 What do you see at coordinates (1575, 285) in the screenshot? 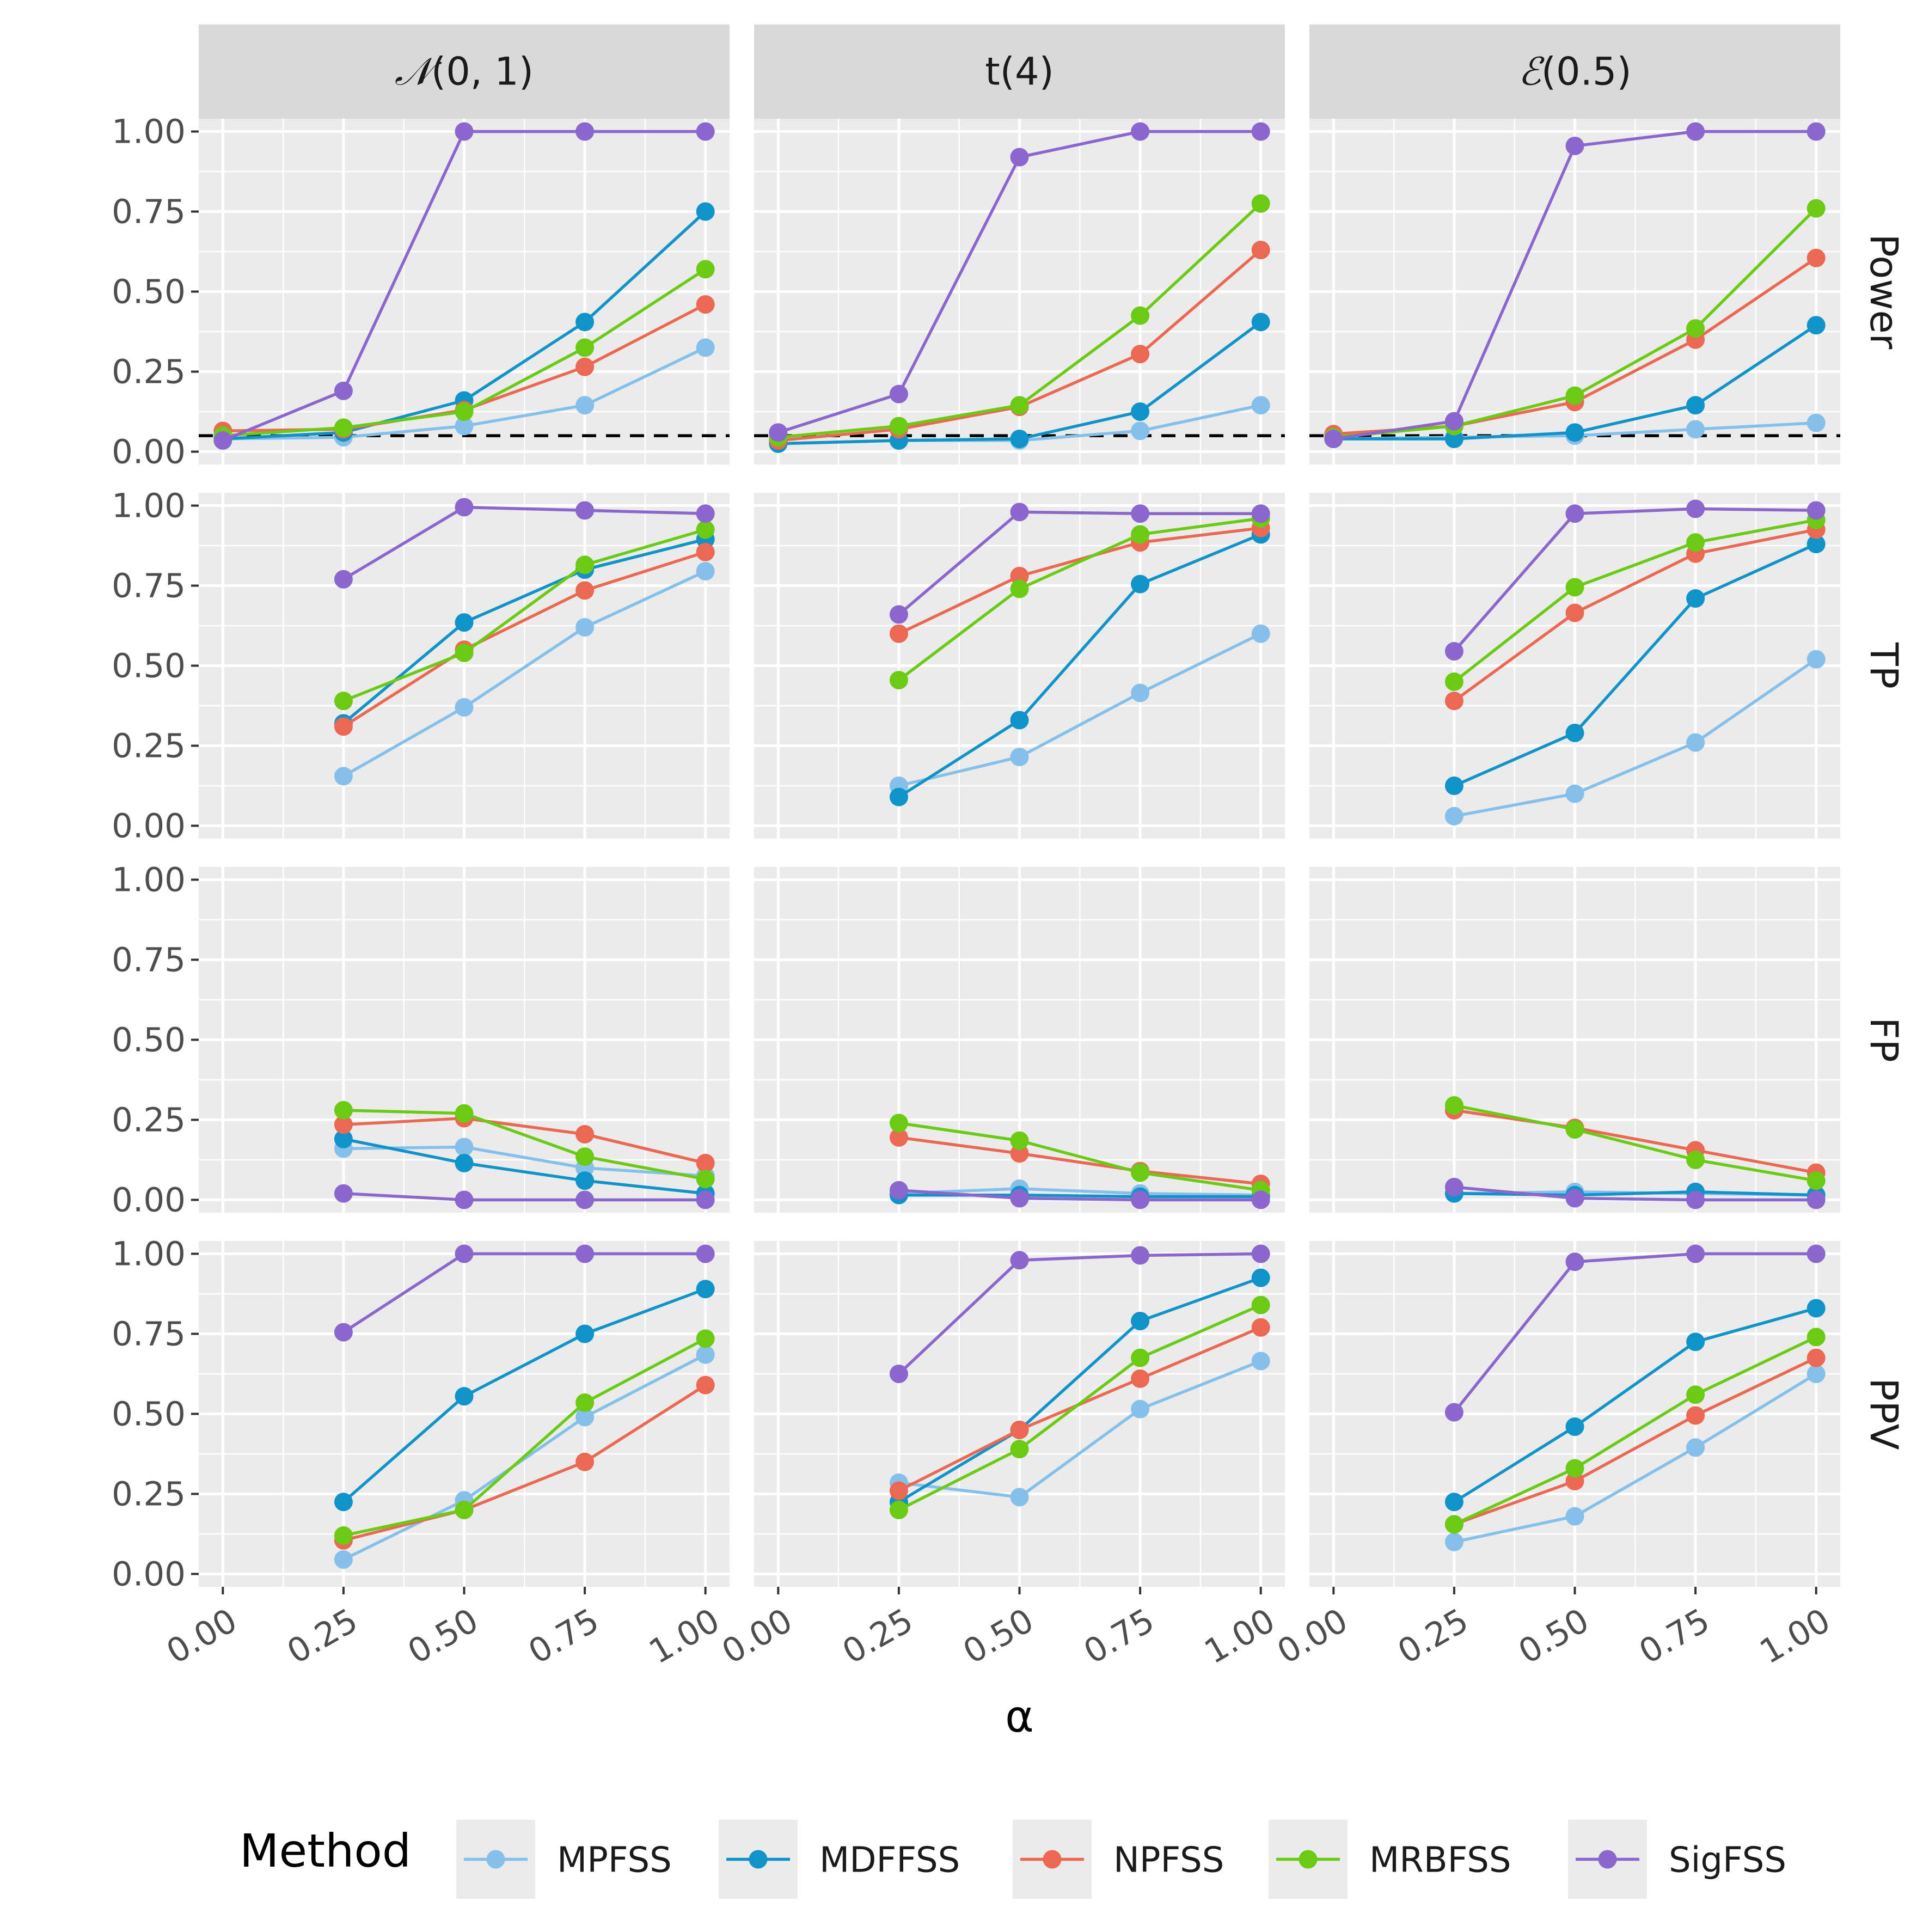
I see `panel-series-power-exp` at bounding box center [1575, 285].